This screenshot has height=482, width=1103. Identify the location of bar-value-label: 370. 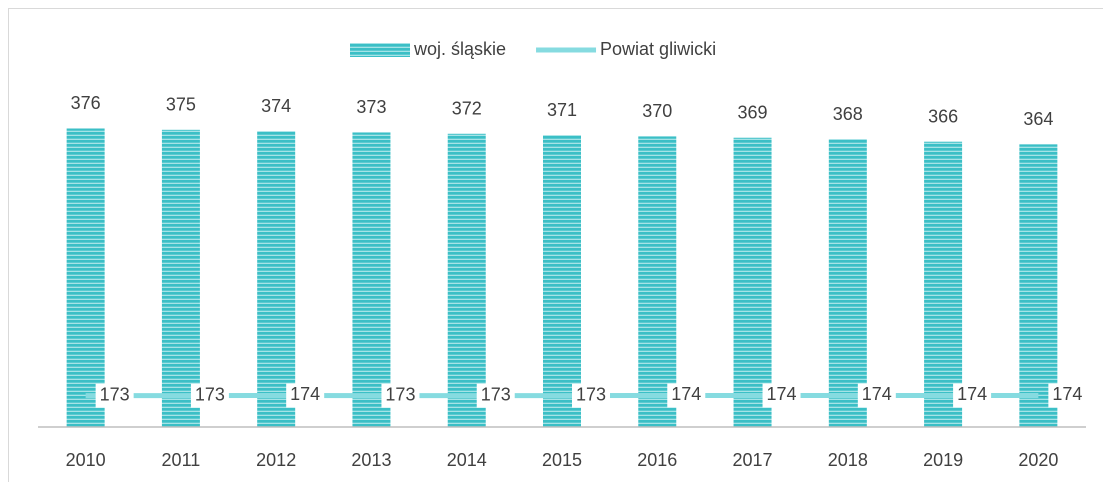
(657, 111).